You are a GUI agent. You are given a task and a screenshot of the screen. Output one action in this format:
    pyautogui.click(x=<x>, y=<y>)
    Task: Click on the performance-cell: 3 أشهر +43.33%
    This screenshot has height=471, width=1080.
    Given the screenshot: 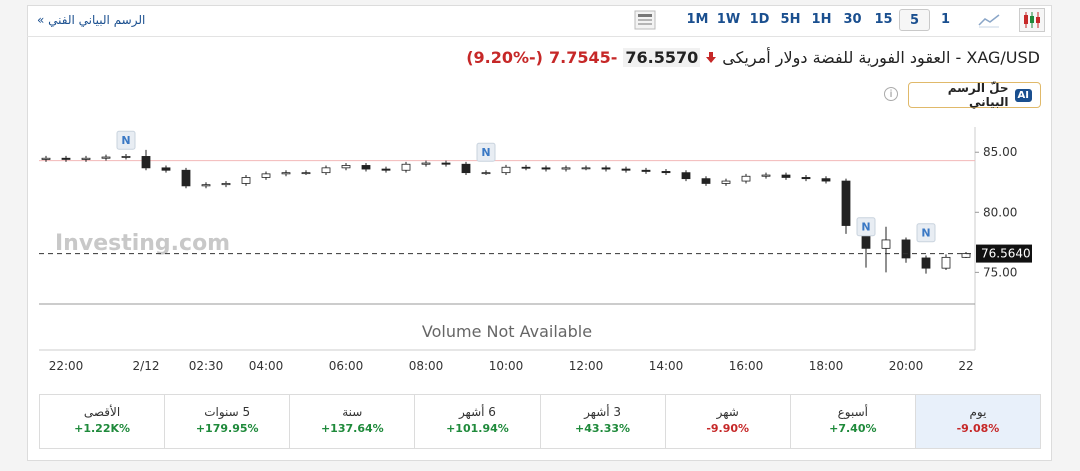 What is the action you would take?
    pyautogui.click(x=602, y=421)
    